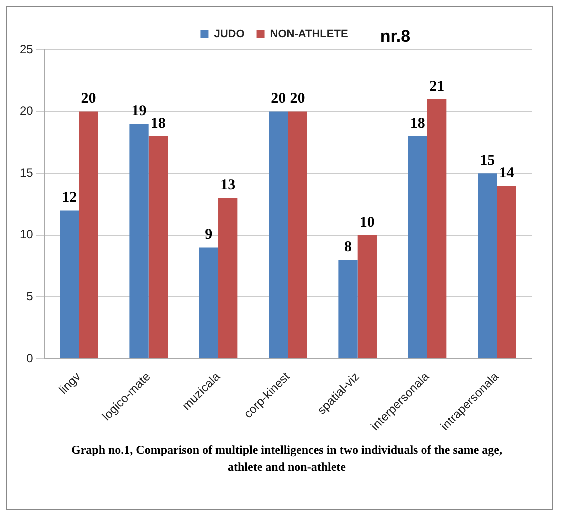 The width and height of the screenshot is (561, 518). Describe the element at coordinates (488, 160) in the screenshot. I see `data-label: 15` at that location.